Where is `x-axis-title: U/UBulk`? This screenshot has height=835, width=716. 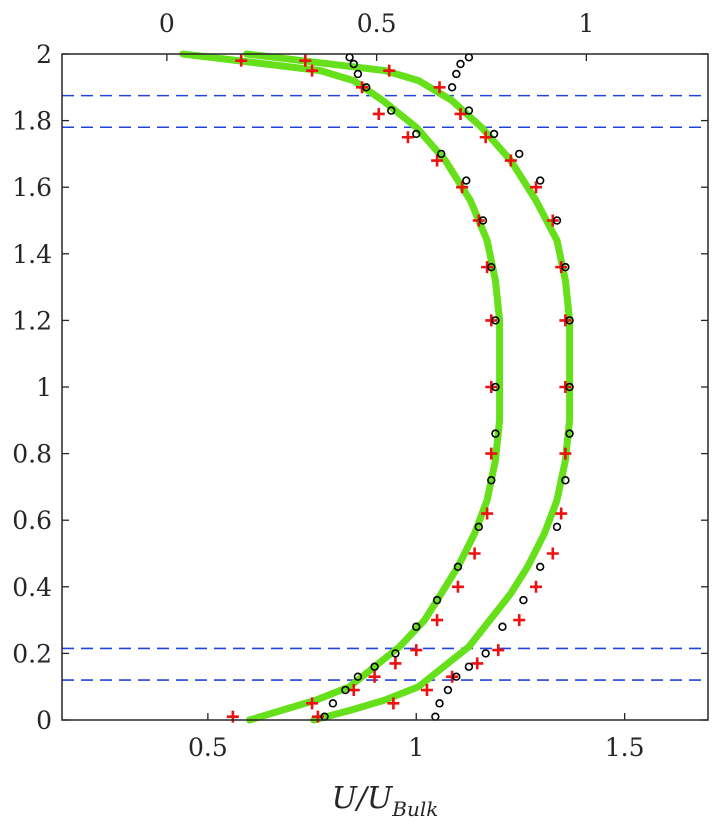 x-axis-title: U/UBulk is located at coordinates (385, 801).